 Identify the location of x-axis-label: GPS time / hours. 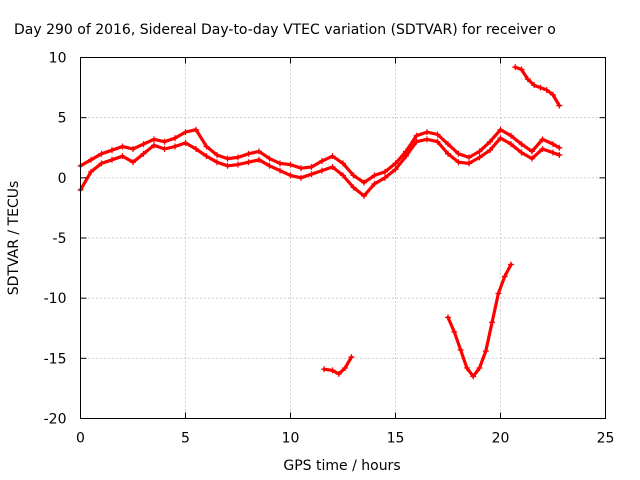
(341, 466).